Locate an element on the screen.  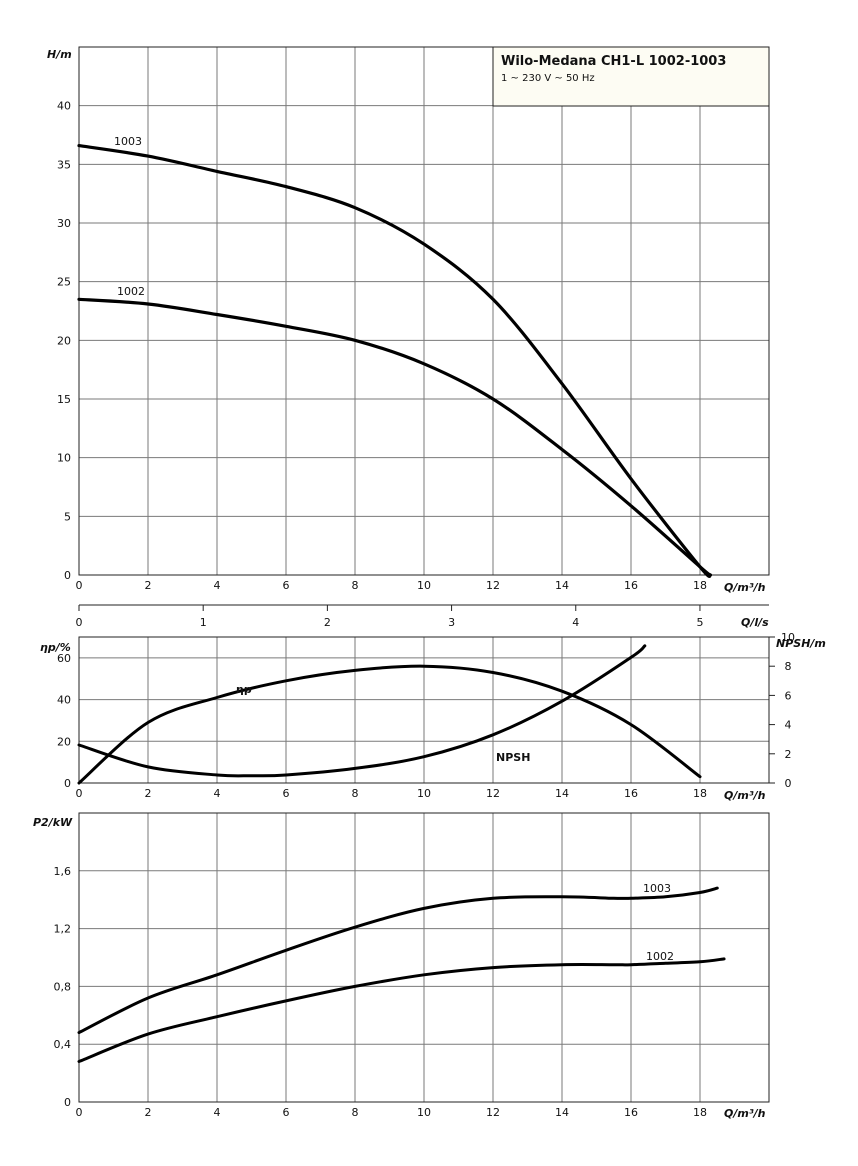
power-series-label-1003: 1003 is located at coordinates (657, 888).